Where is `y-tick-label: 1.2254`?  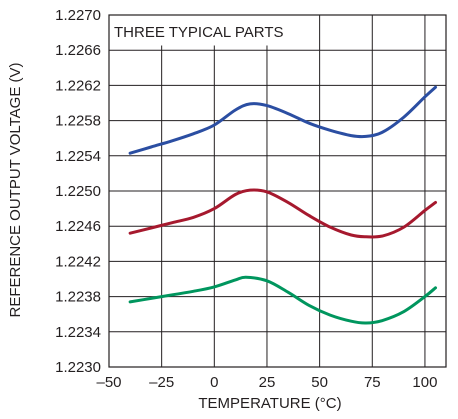 y-tick-label: 1.2254 is located at coordinates (78, 156).